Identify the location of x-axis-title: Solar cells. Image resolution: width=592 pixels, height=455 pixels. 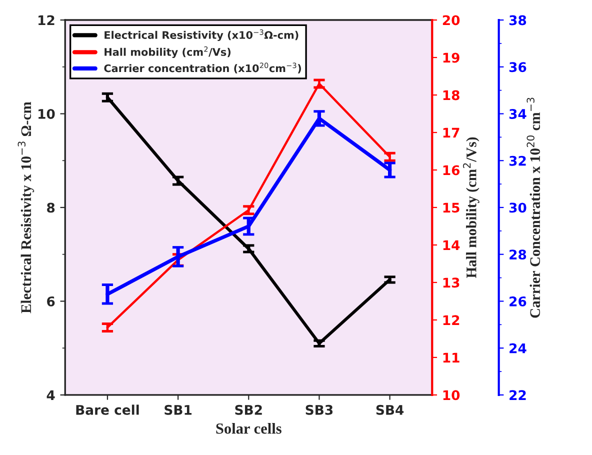
(249, 428).